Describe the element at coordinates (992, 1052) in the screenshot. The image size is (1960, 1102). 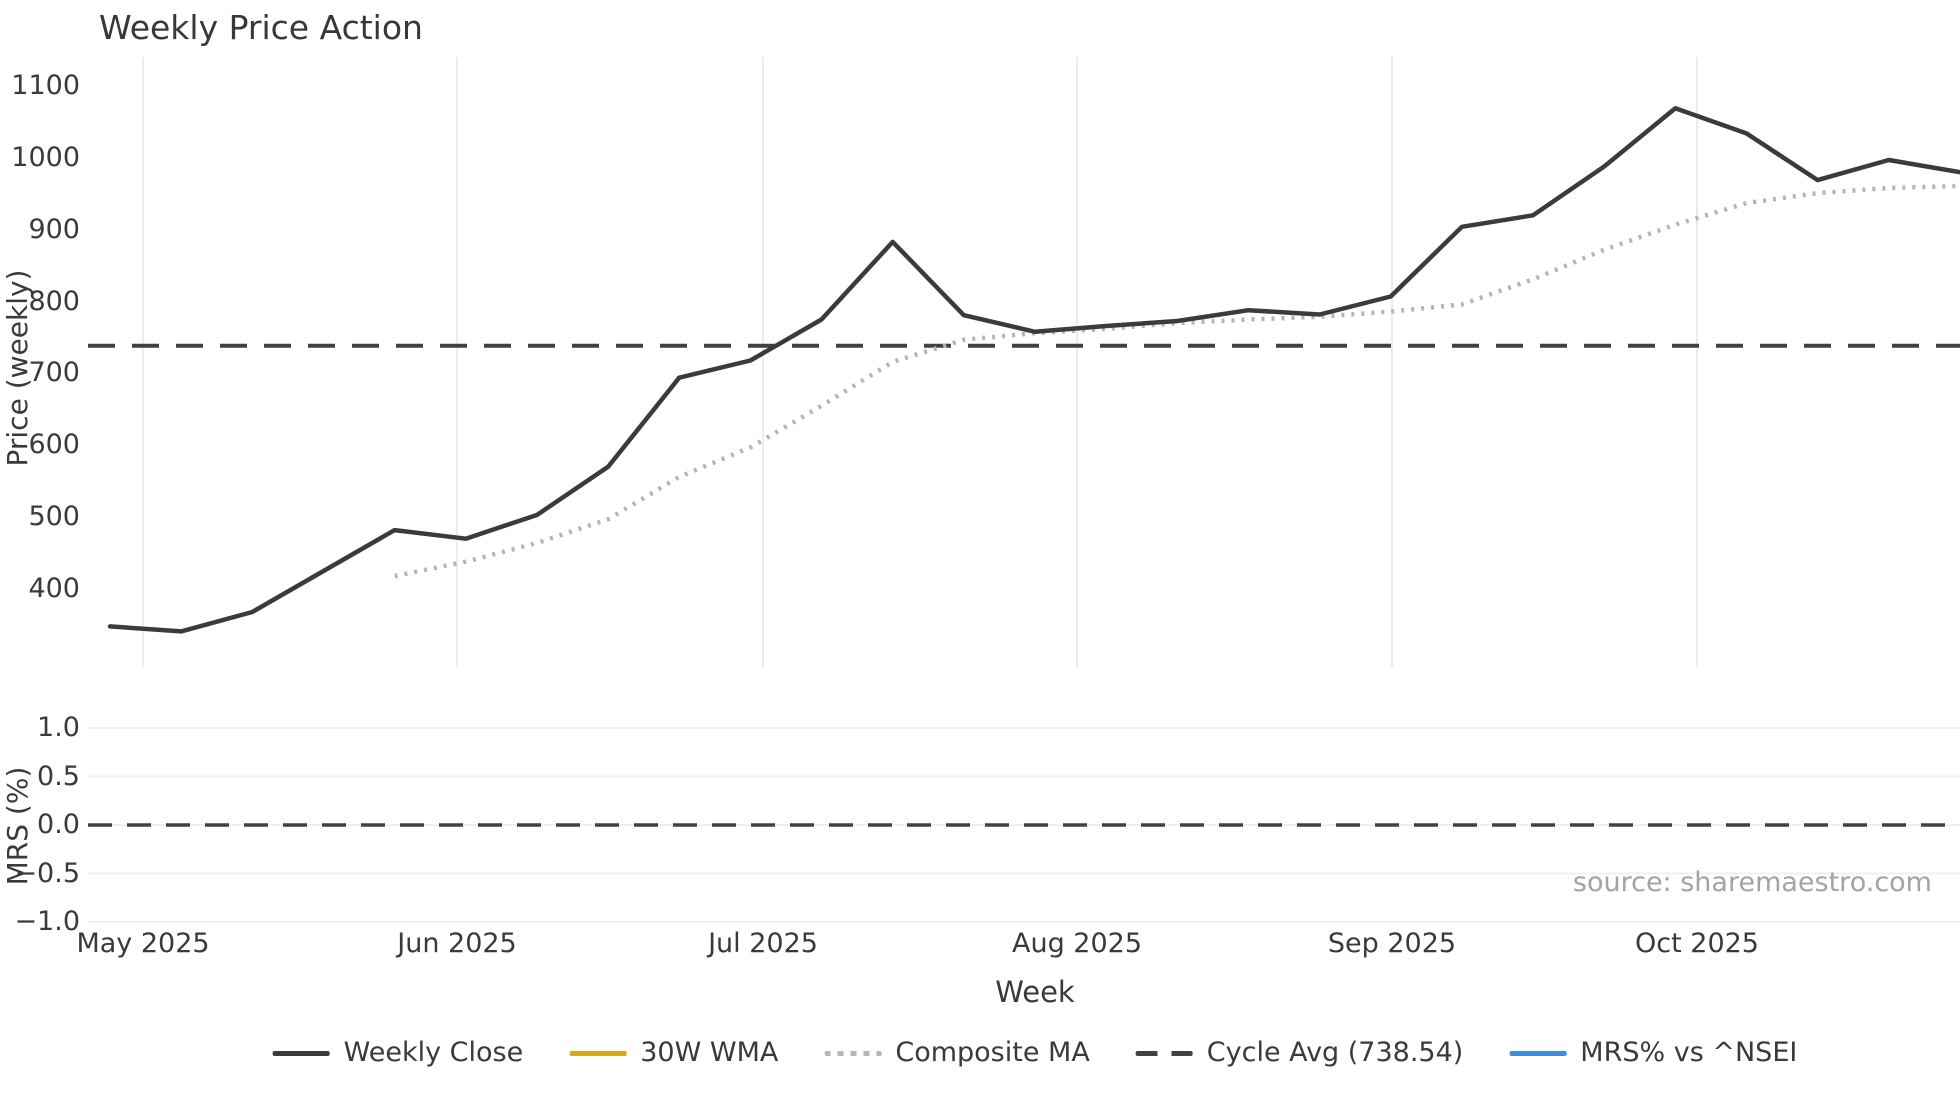
I see `legend-label: Composite MA` at that location.